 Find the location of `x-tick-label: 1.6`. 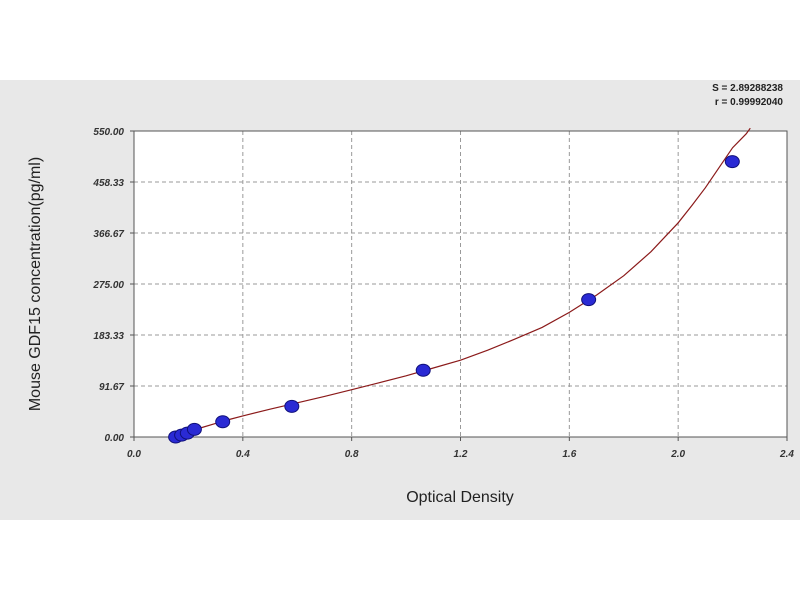

x-tick-label: 1.6 is located at coordinates (569, 454).